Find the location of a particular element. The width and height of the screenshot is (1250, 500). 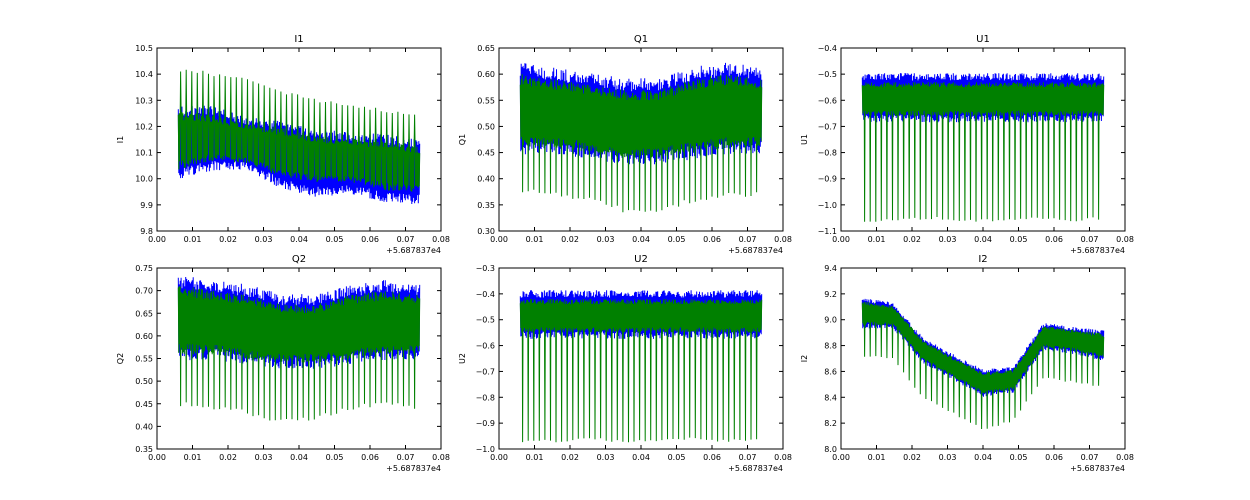

y-tick-label: 0.30 is located at coordinates (486, 231).